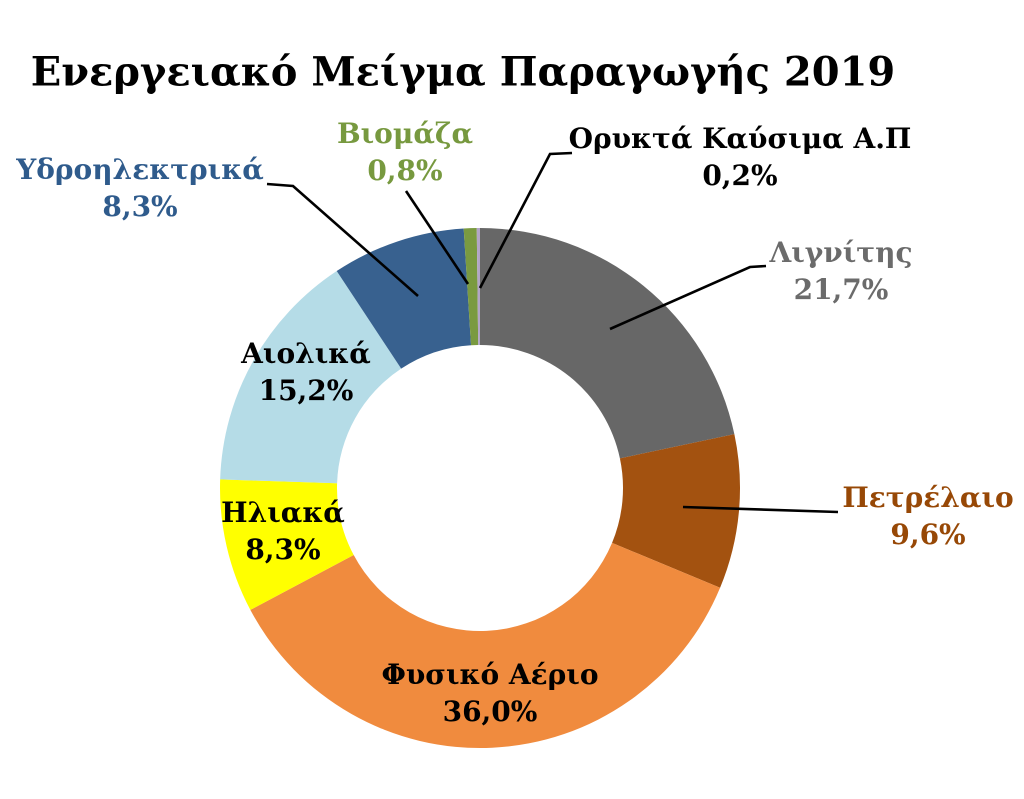 This screenshot has width=1024, height=799. What do you see at coordinates (405, 133) in the screenshot?
I see `slice-label-name: Βιομάζα` at bounding box center [405, 133].